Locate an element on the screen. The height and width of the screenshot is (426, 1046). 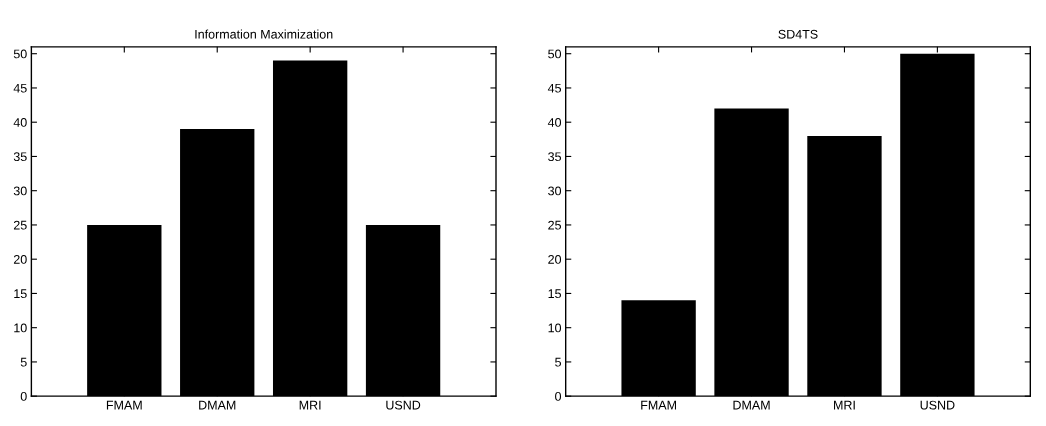
chart-title: SD4TS is located at coordinates (798, 34).